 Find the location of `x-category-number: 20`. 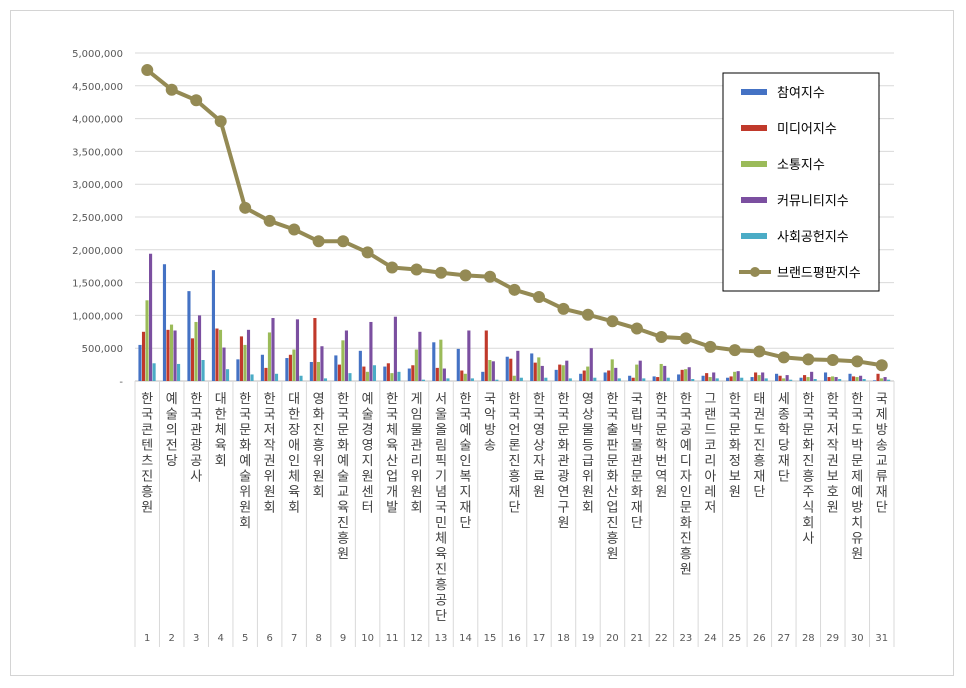

x-category-number: 20 is located at coordinates (612, 638).